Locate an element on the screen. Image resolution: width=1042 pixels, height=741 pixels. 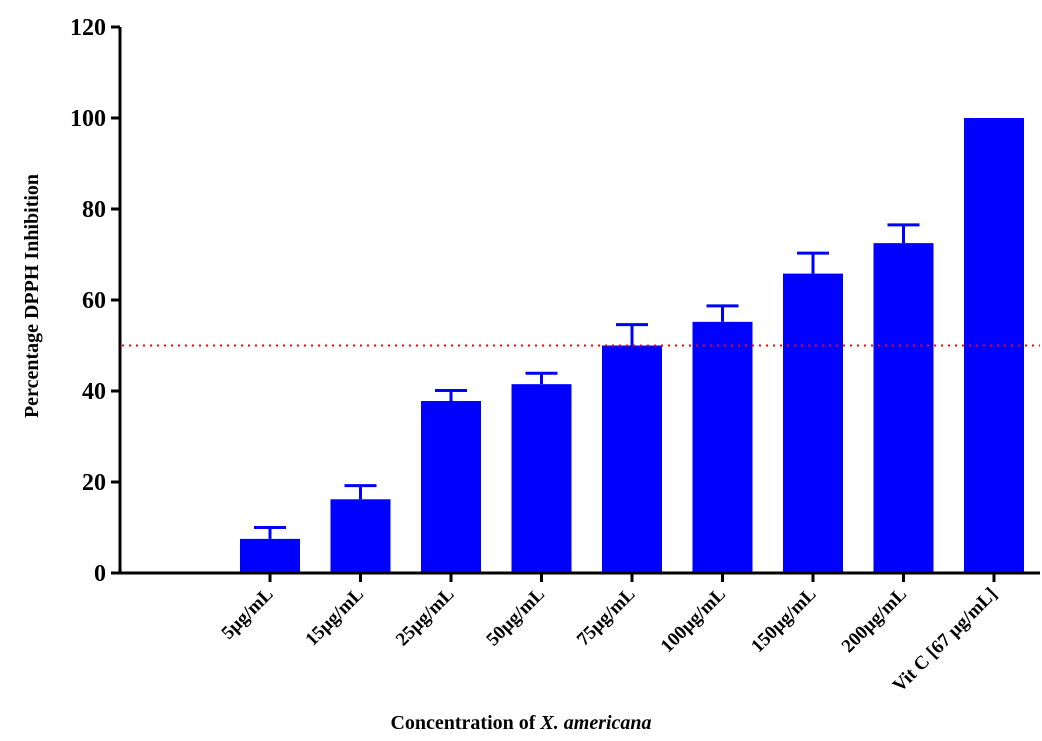
x-tick-label-15-g-ml: 15µg/mL is located at coordinates (334, 617).